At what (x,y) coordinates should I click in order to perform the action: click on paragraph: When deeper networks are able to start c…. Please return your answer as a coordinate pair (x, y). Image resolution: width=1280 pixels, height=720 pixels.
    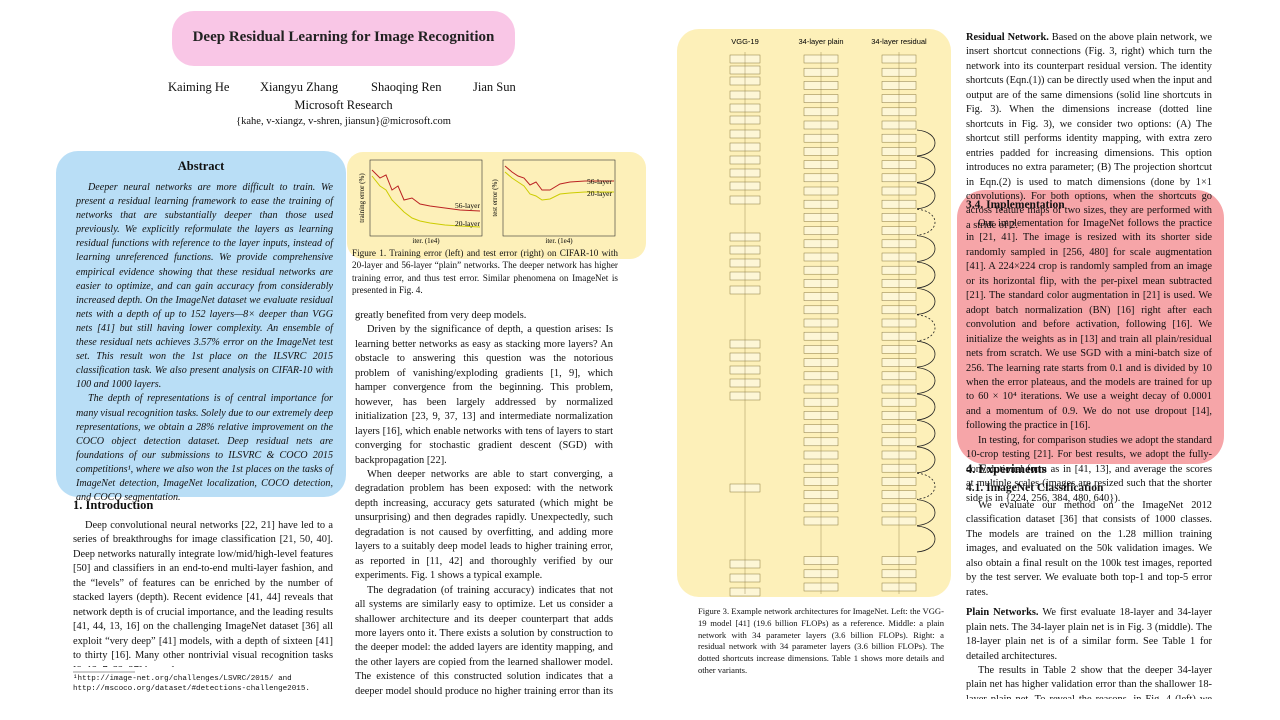
    Looking at the image, I should click on (484, 525).